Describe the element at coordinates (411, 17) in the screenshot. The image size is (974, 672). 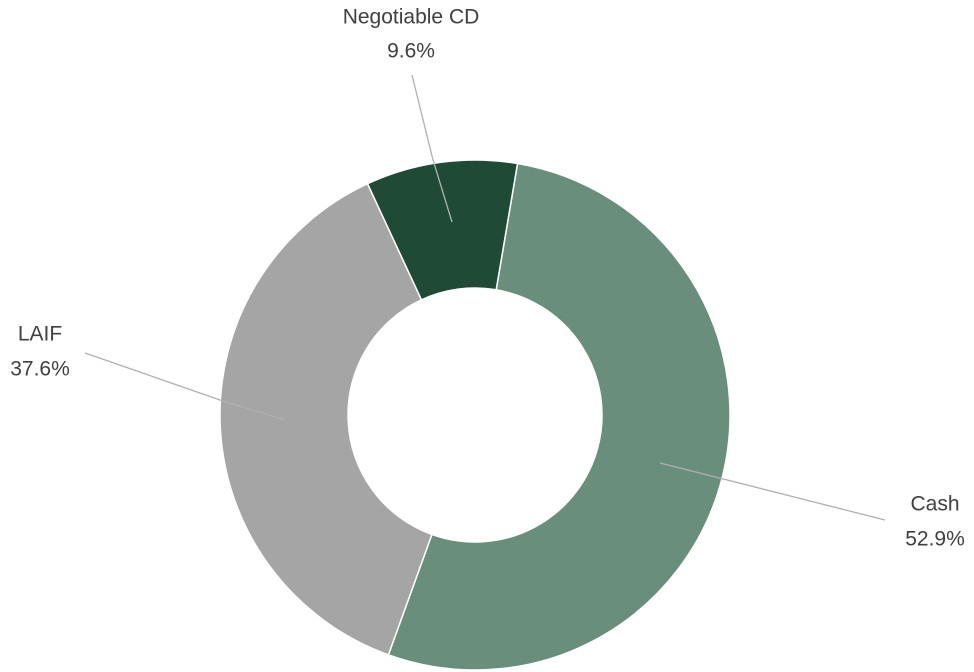
I see `category-label: Negotiable CD` at that location.